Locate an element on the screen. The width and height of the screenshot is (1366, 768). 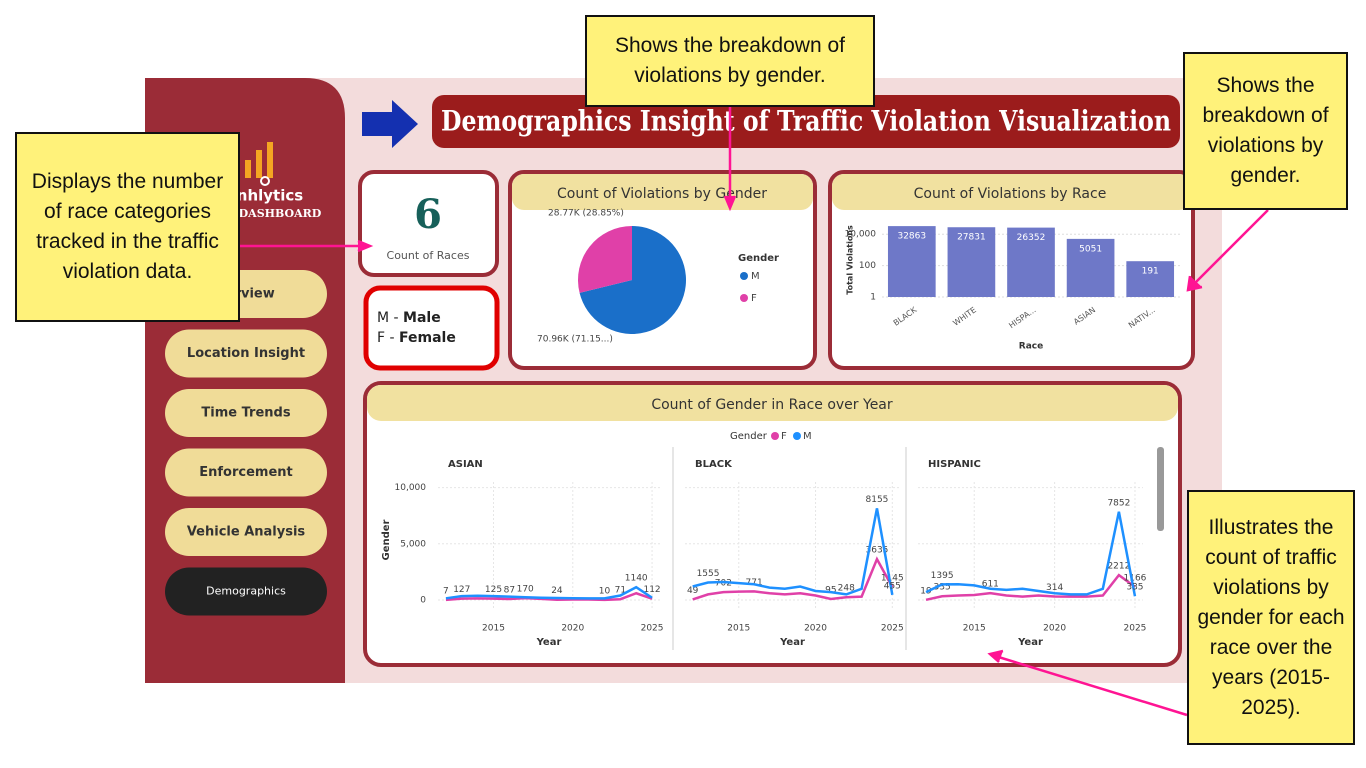
nav-label: Location Insight is located at coordinates (246, 353).